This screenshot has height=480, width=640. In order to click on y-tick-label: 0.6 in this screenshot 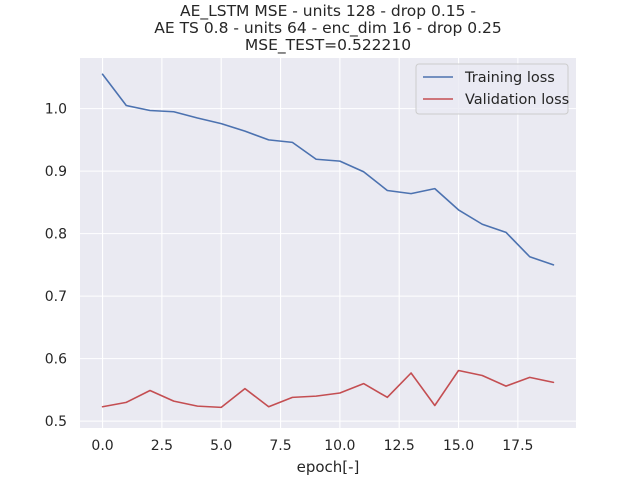, I will do `click(56, 360)`.